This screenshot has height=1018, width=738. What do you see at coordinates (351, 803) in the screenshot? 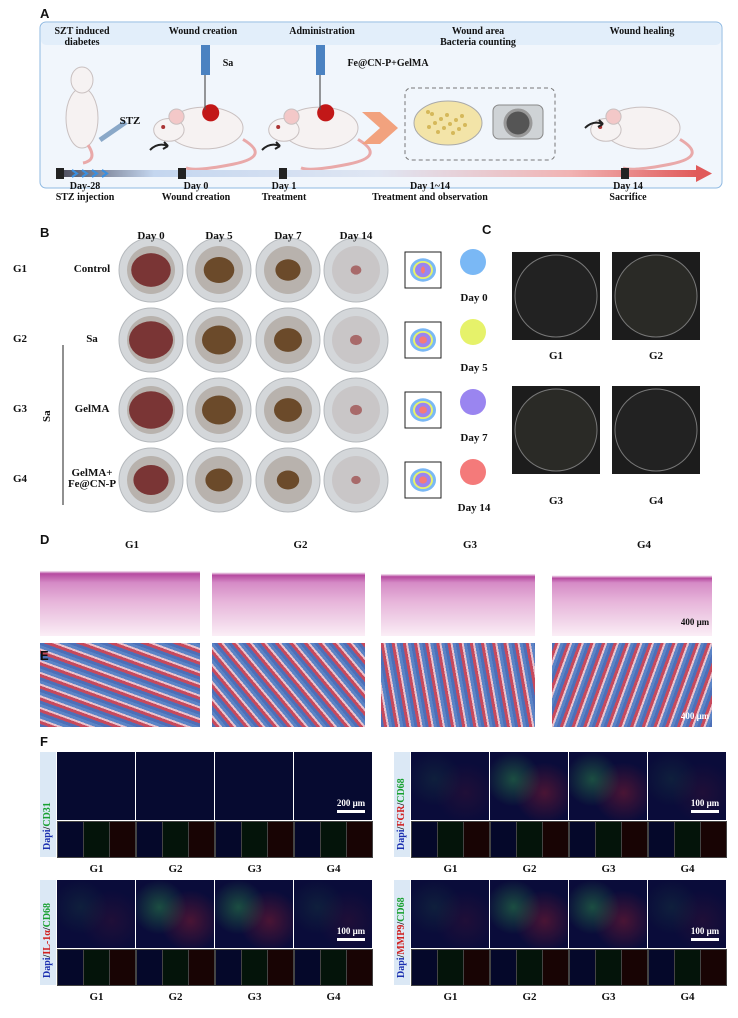
I see `scale-bar: 200 μm` at bounding box center [351, 803].